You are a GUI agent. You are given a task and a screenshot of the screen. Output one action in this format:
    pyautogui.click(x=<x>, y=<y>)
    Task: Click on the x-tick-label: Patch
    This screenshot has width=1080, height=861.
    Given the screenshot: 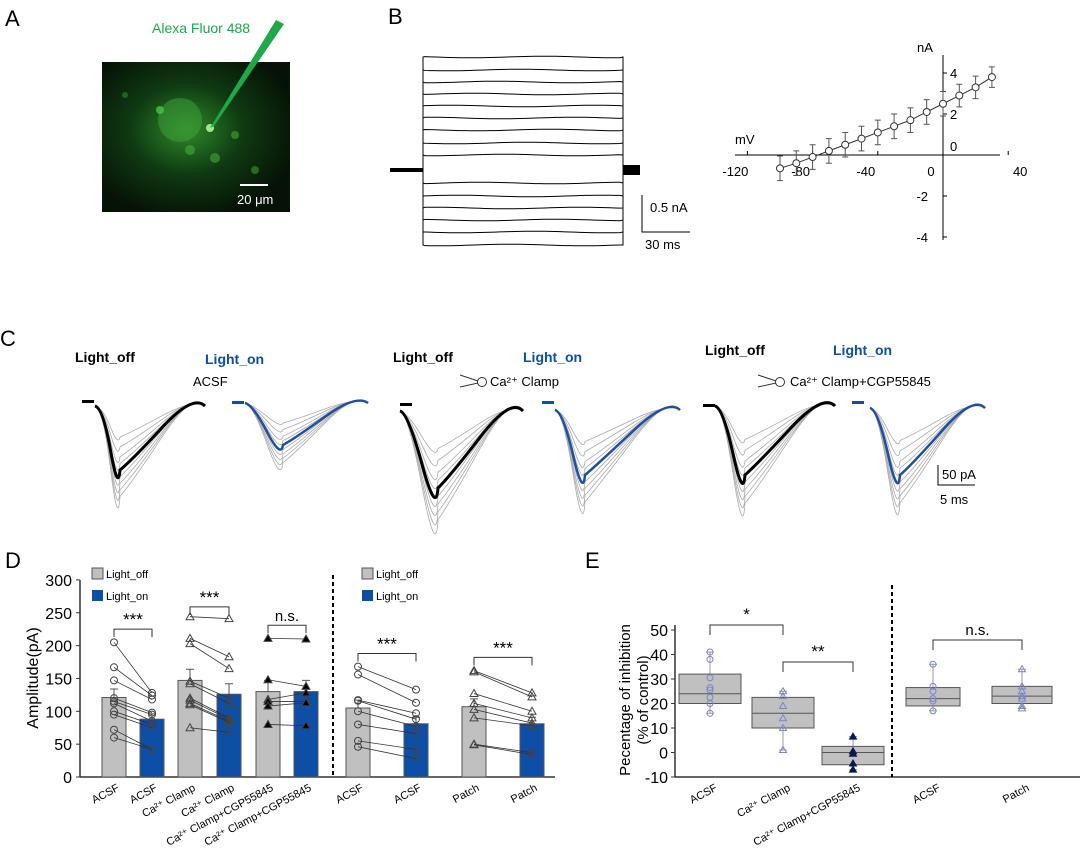 What is the action you would take?
    pyautogui.click(x=466, y=794)
    